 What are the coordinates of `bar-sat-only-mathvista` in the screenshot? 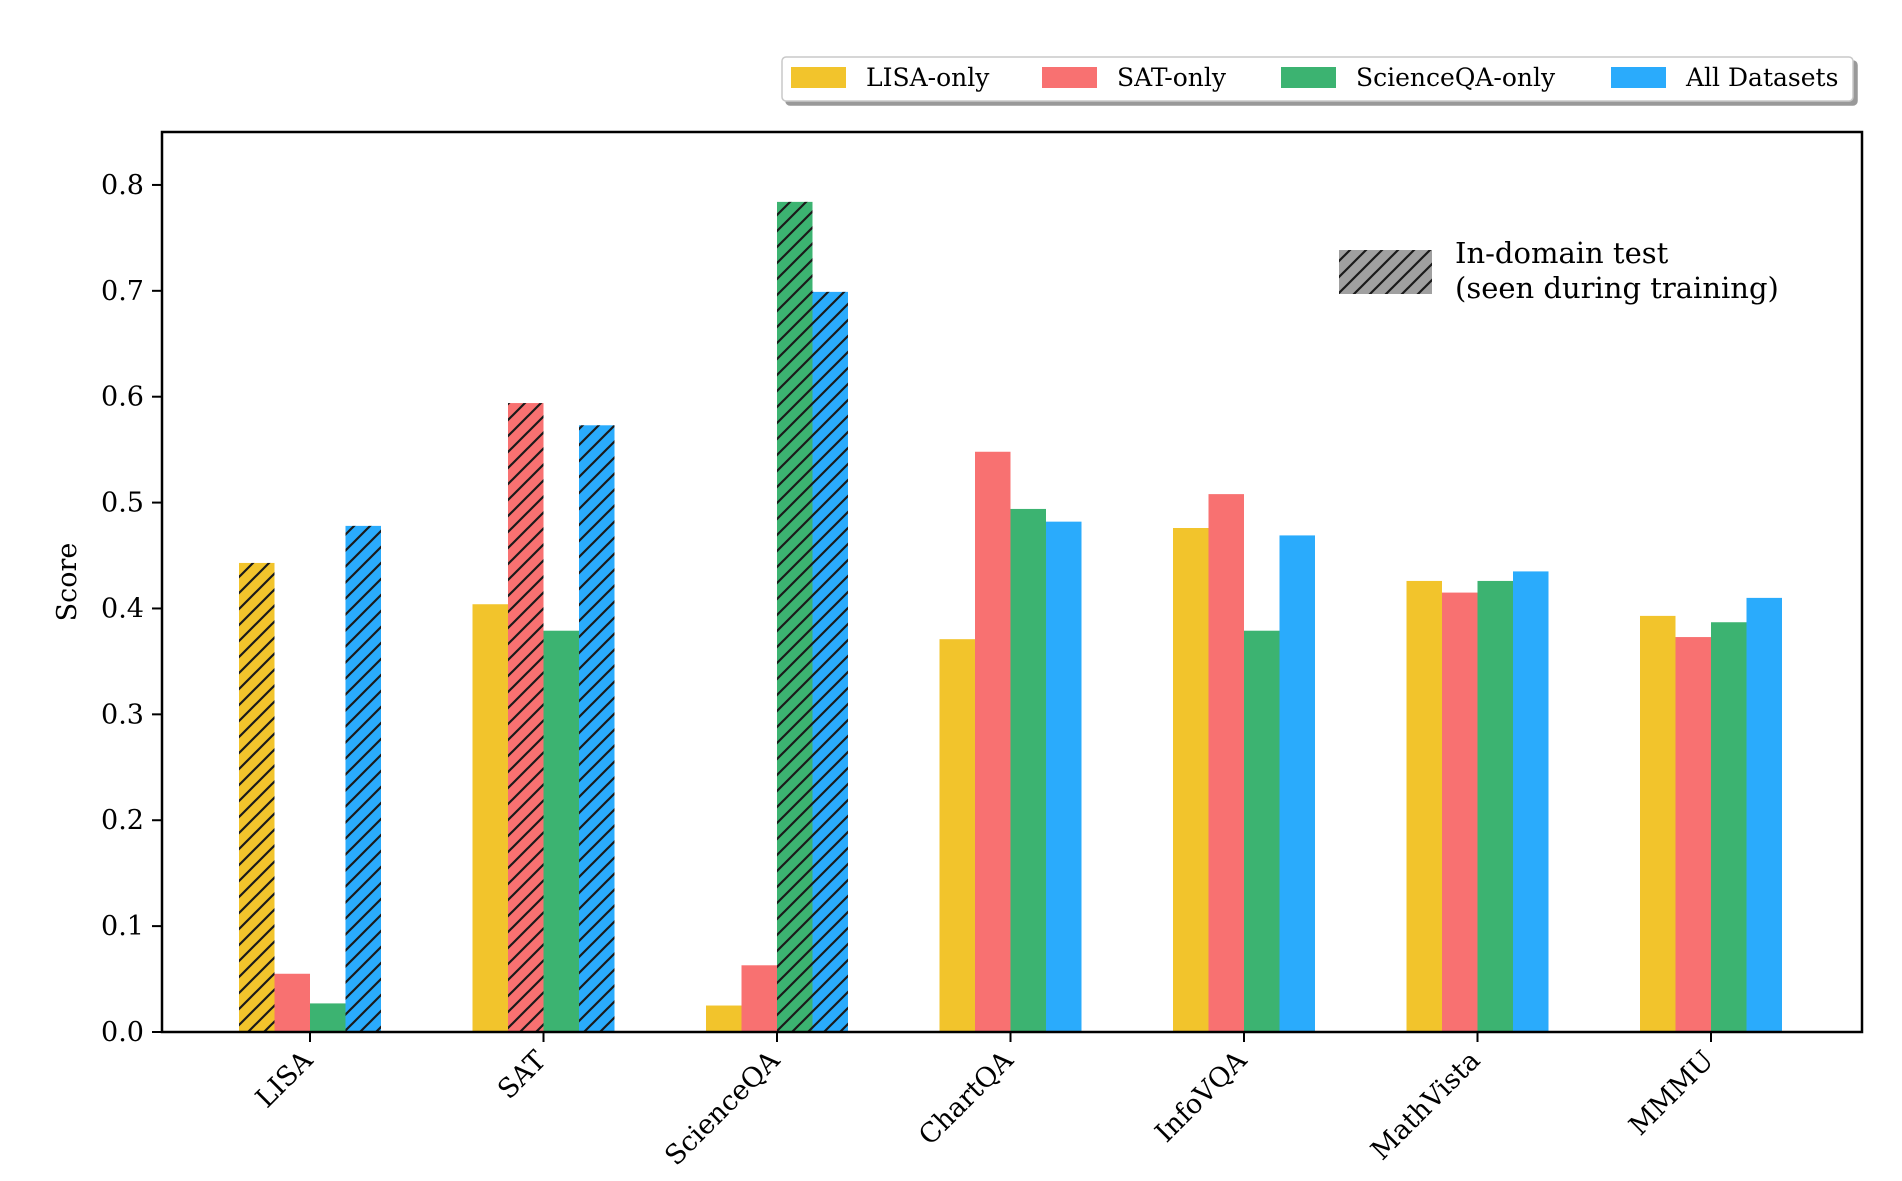 It's located at (1460, 812).